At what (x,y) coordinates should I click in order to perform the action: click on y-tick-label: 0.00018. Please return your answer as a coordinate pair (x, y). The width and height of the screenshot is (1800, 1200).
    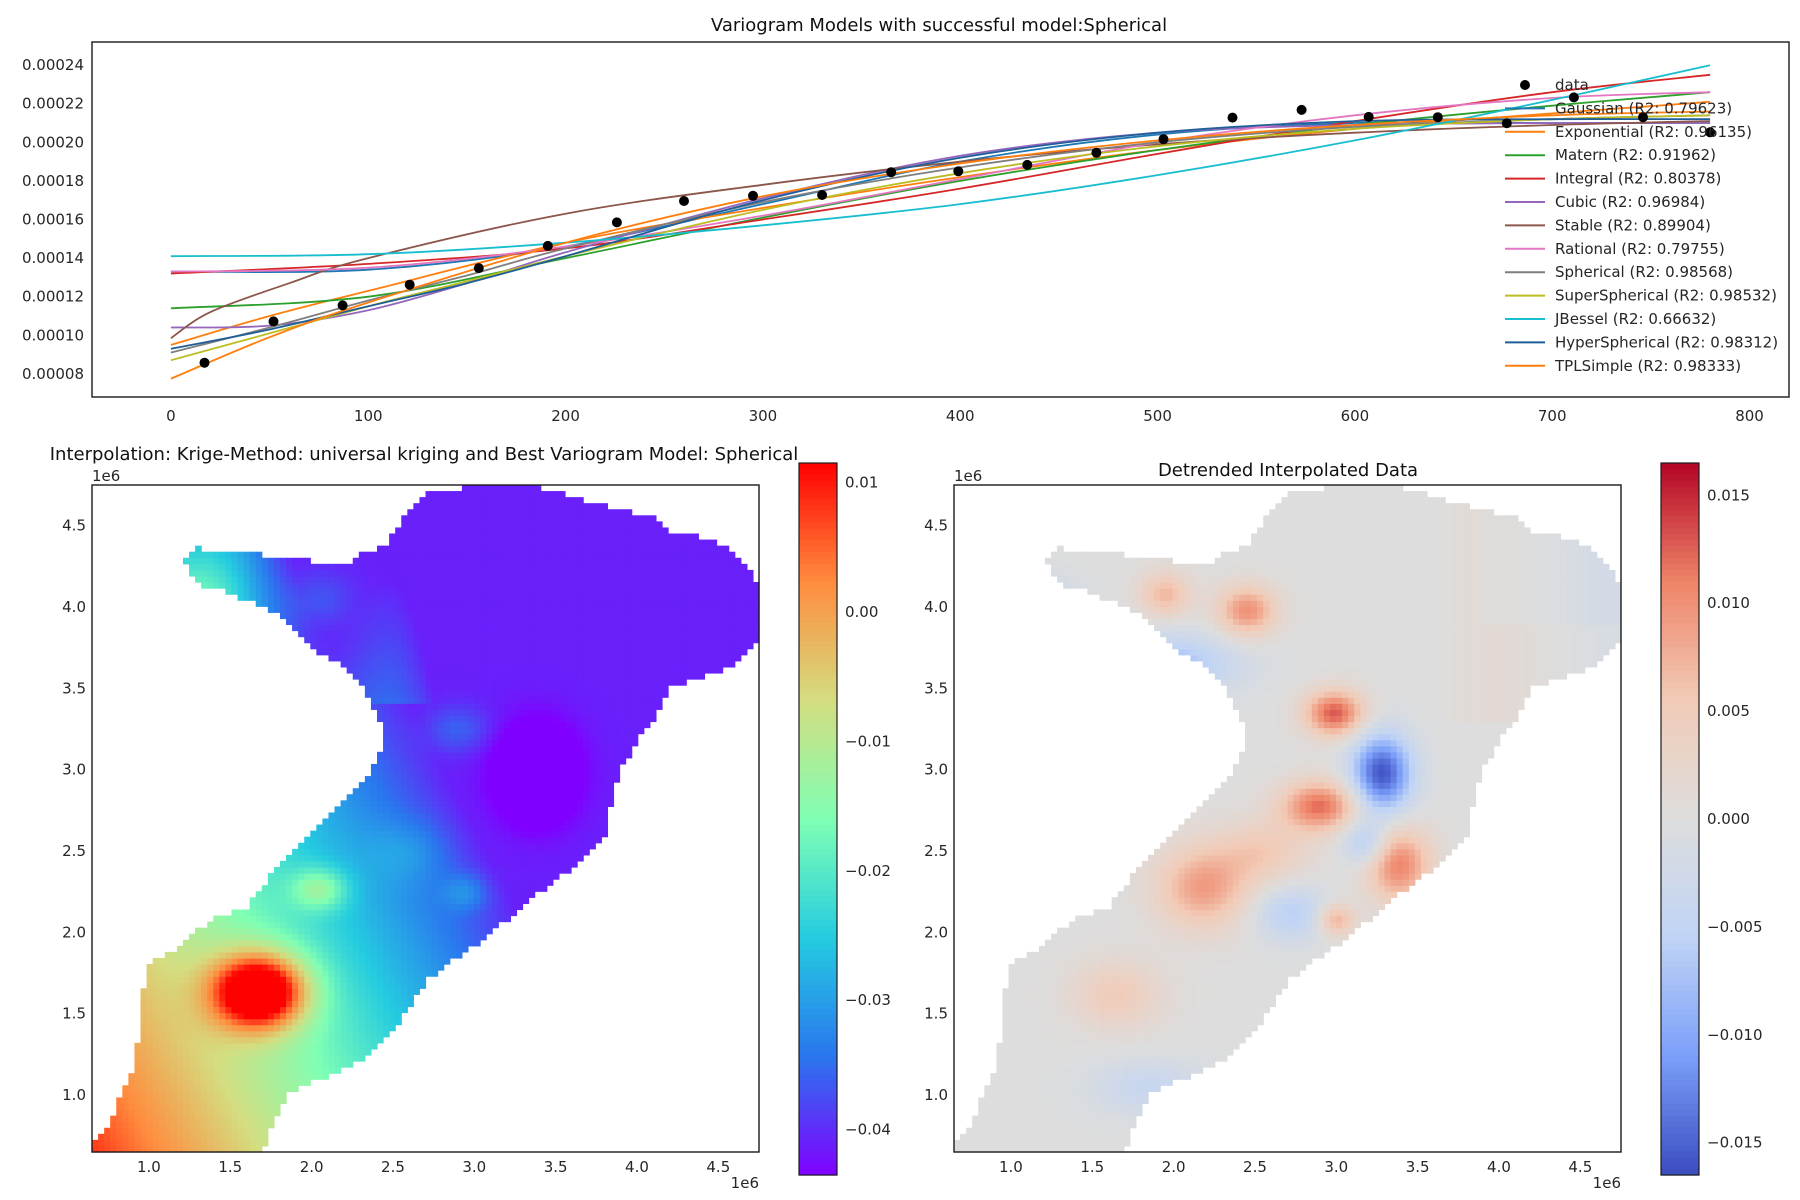
    Looking at the image, I should click on (53, 181).